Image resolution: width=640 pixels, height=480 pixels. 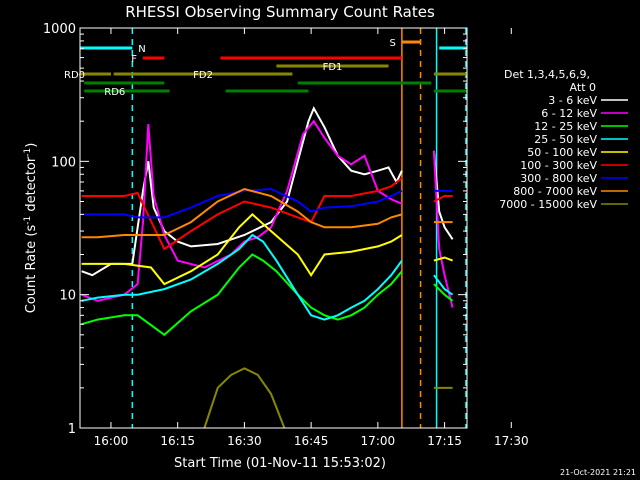 I want to click on flag-label-f: F, so click(x=134, y=59).